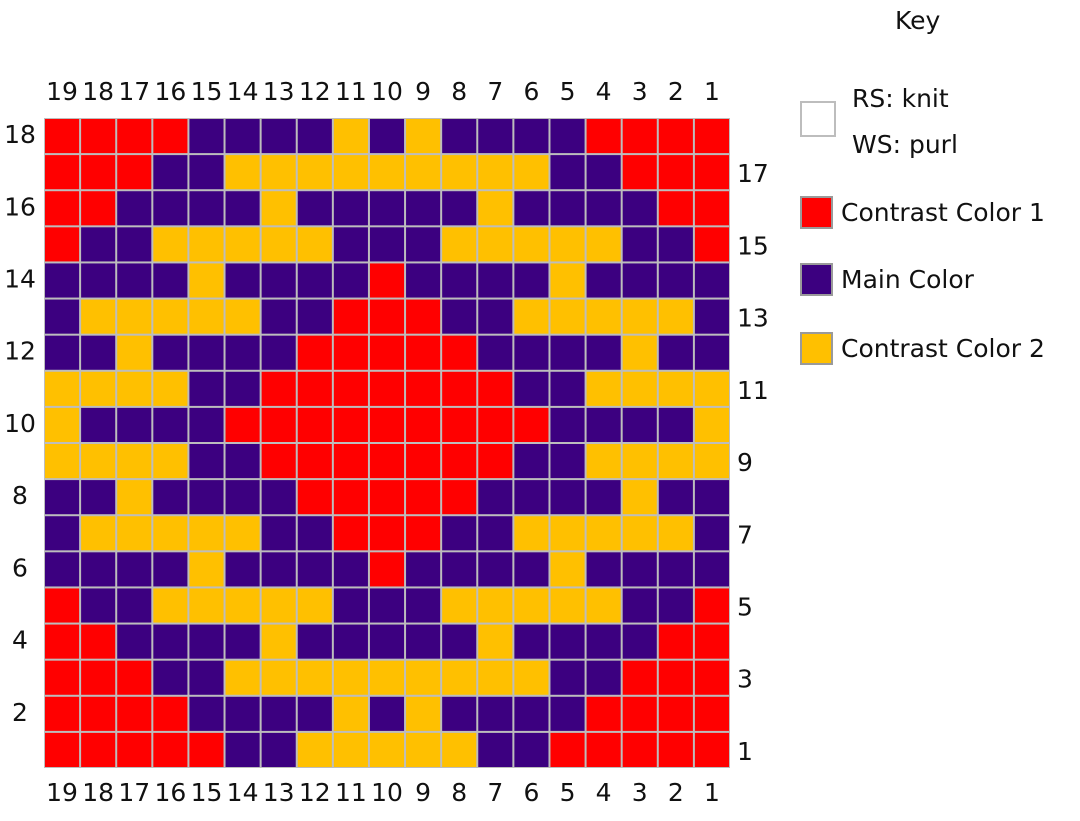  Describe the element at coordinates (745, 462) in the screenshot. I see `row-number-right: 9` at that location.